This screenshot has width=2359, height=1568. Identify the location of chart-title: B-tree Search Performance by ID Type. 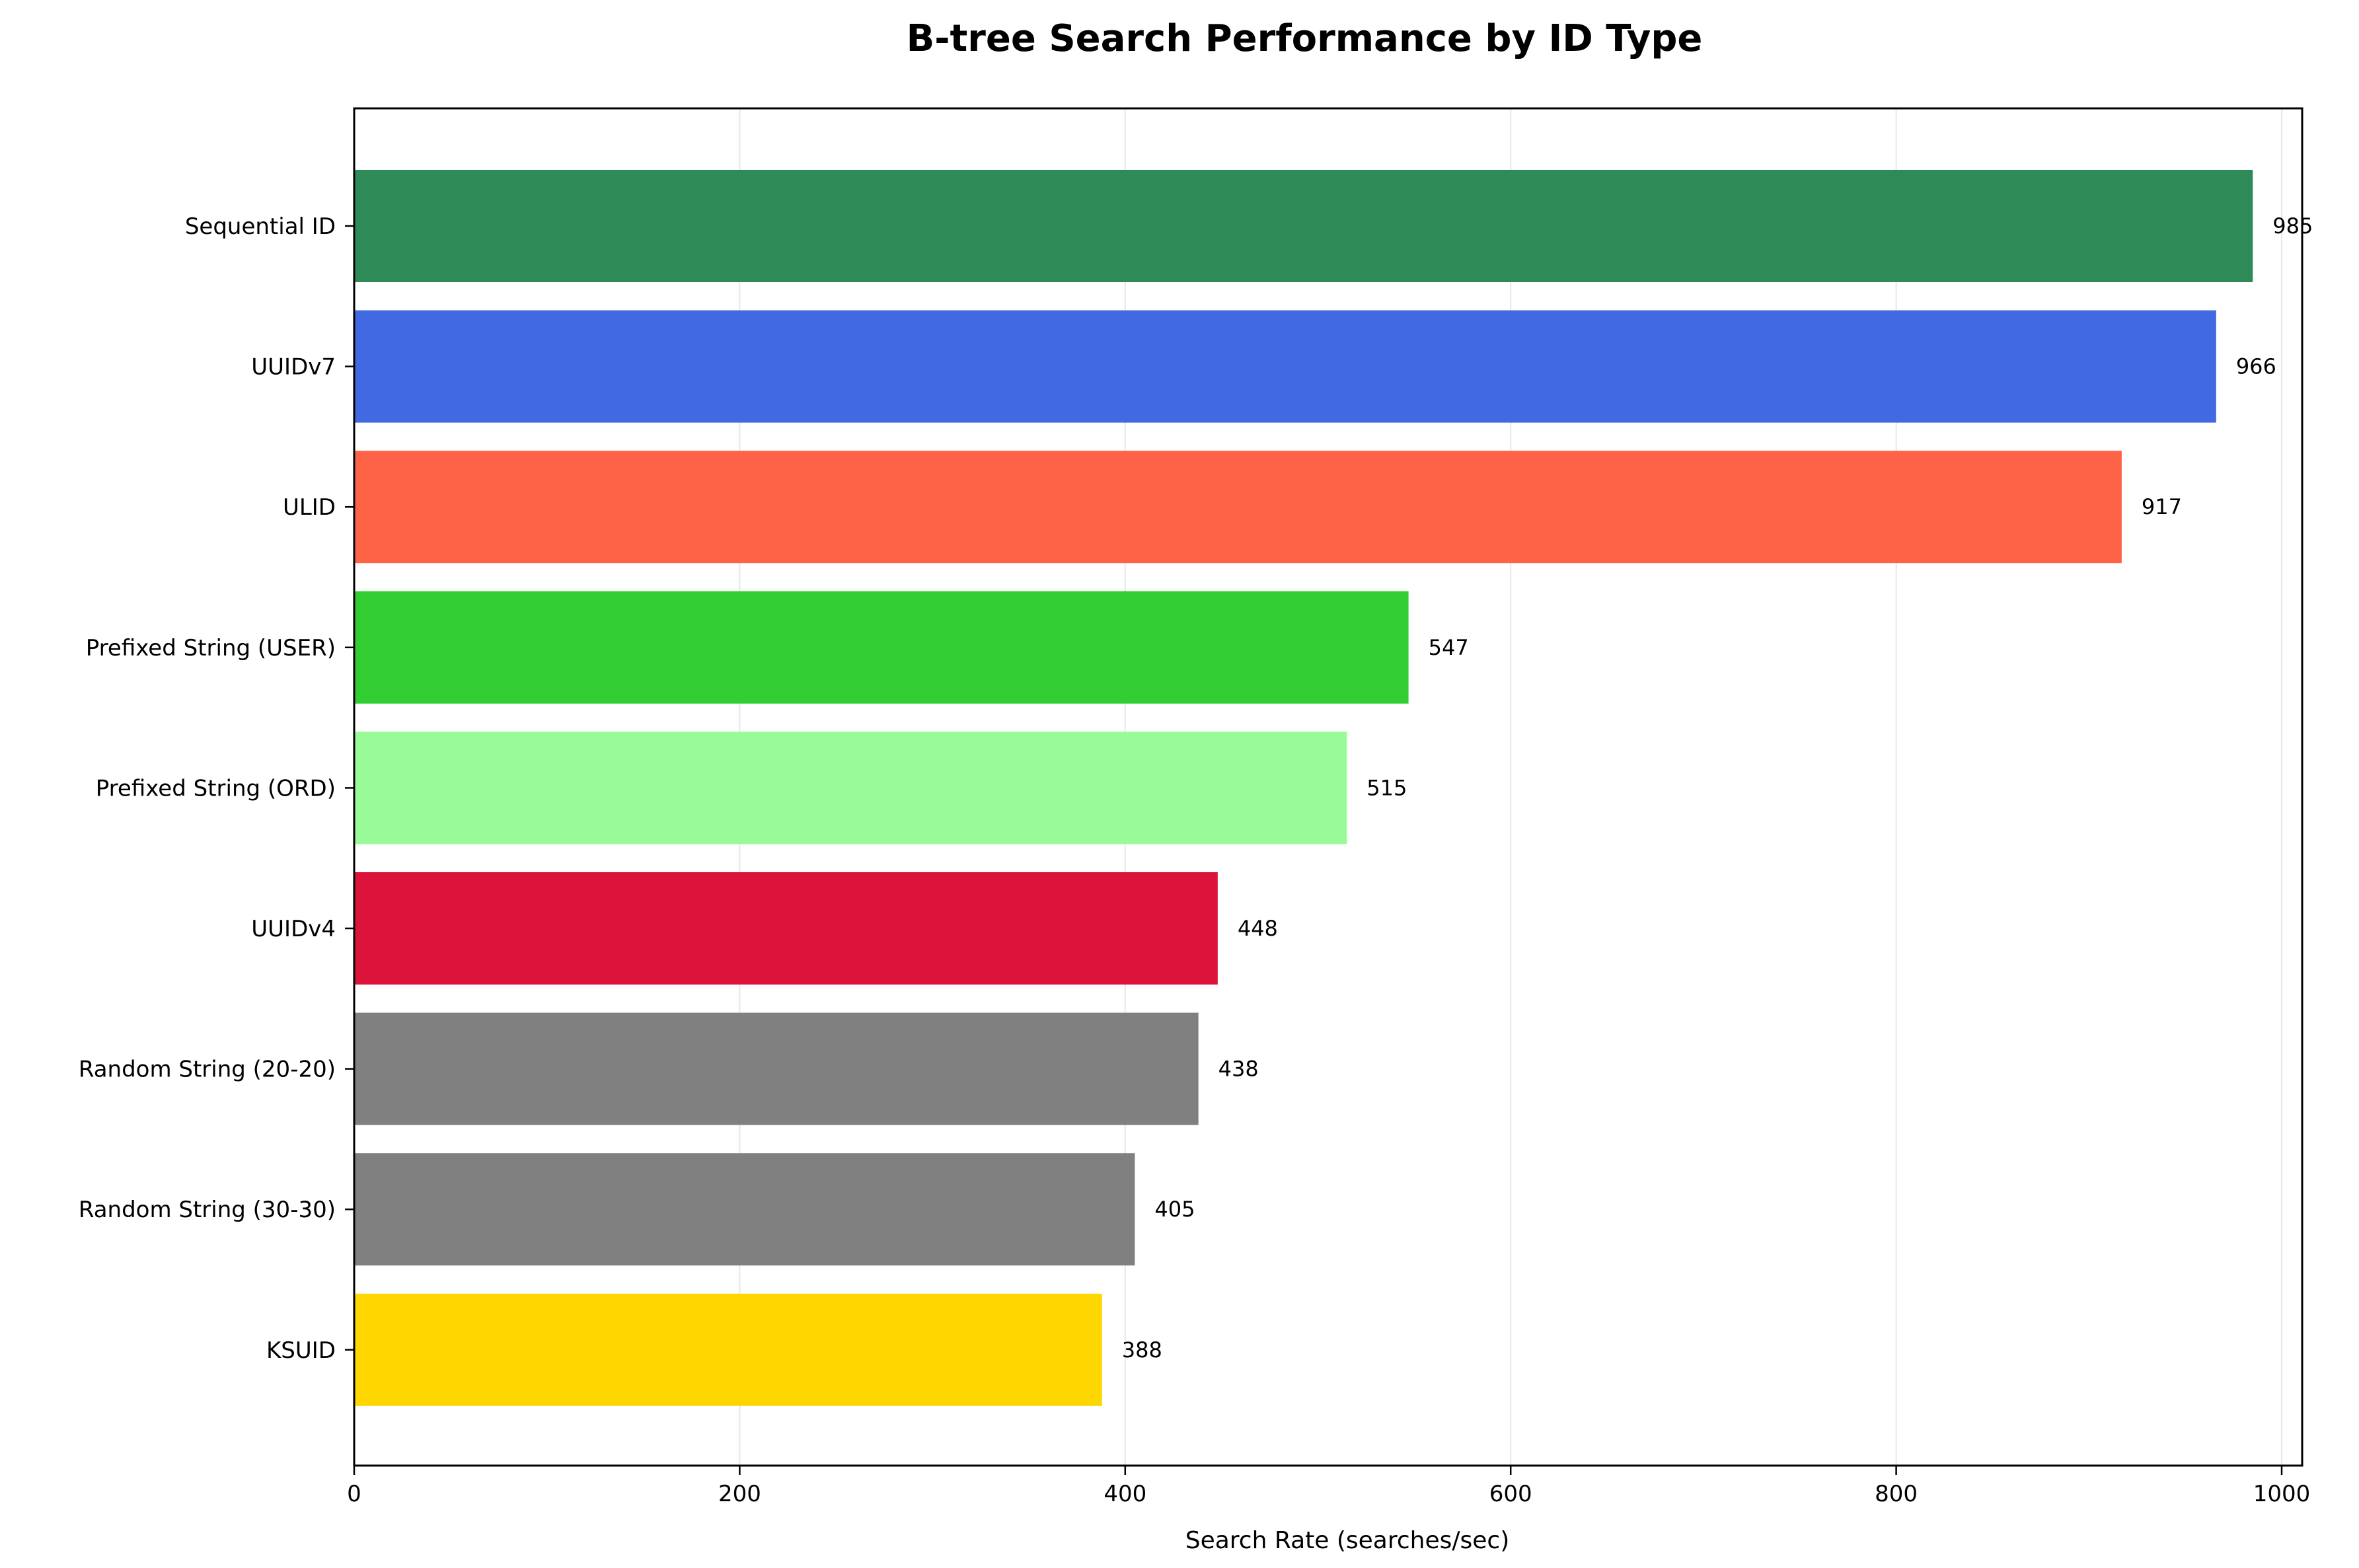
(1305, 38).